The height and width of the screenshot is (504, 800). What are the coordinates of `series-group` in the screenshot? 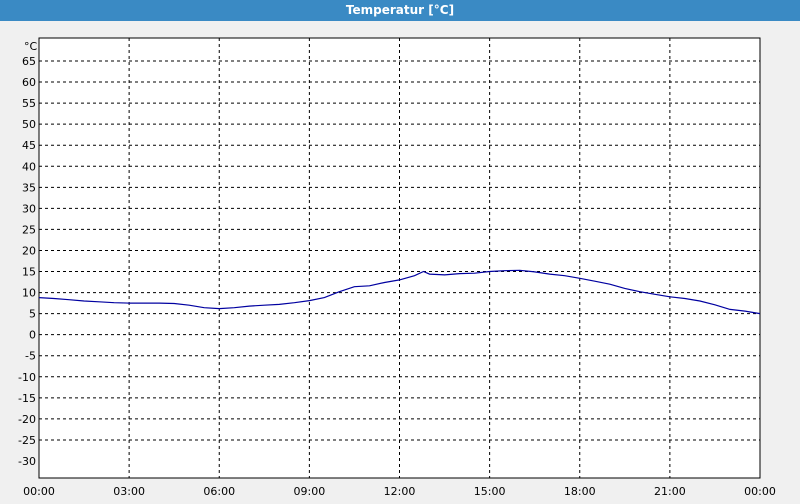 It's located at (399, 292).